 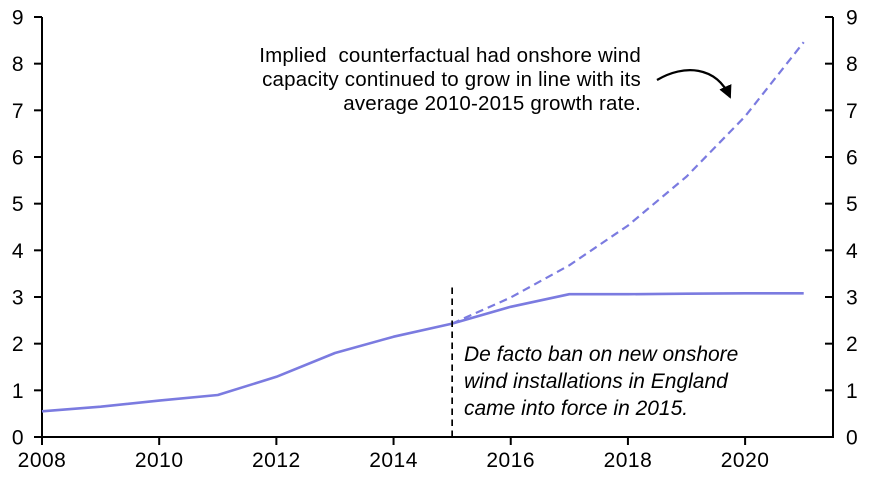 I want to click on ban-annotation-line: came into force in 2015., so click(x=576, y=408).